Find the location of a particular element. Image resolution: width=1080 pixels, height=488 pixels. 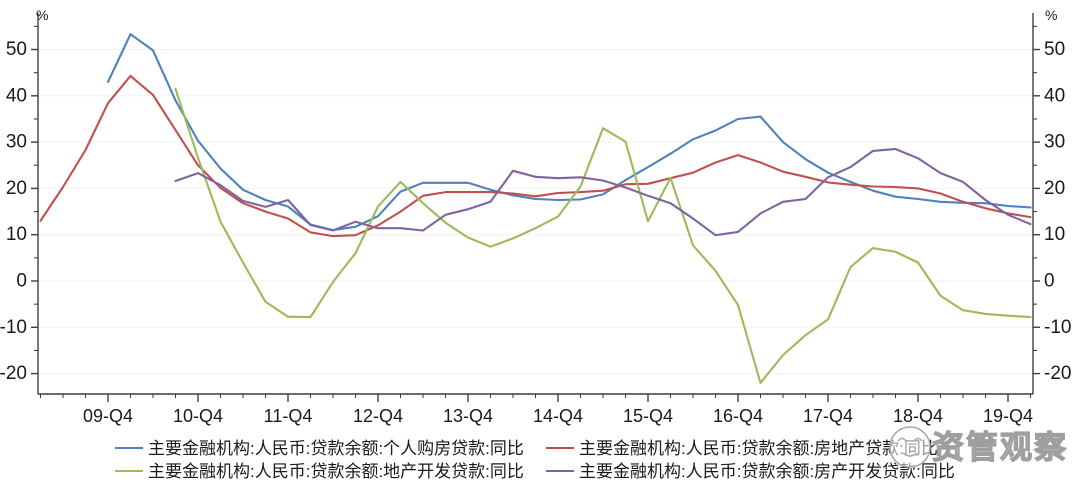

x-axis-label: 11-Q4 is located at coordinates (288, 416).